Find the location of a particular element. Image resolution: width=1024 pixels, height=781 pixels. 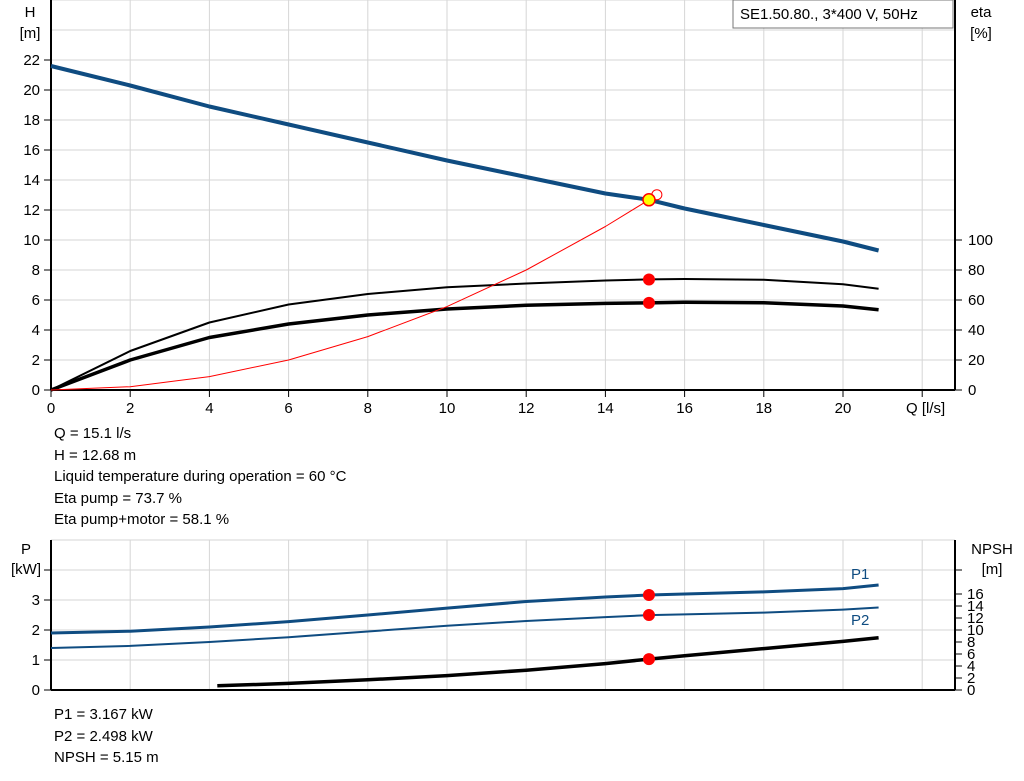

y-tick-label: 18 is located at coordinates (31, 120).